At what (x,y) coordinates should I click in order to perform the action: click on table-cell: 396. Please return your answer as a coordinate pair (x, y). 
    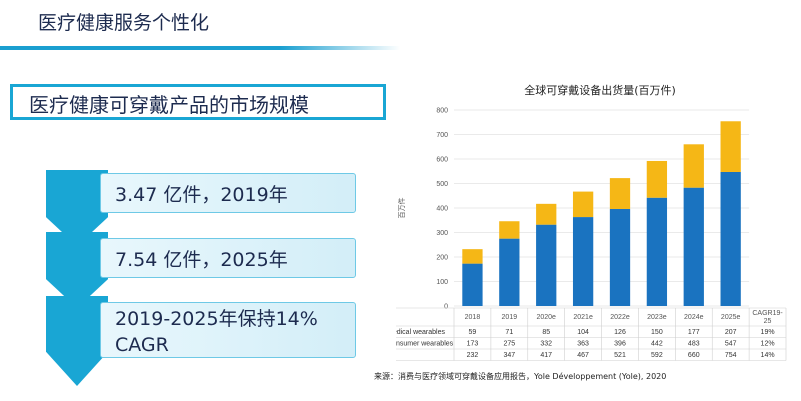
    Looking at the image, I should click on (620, 344).